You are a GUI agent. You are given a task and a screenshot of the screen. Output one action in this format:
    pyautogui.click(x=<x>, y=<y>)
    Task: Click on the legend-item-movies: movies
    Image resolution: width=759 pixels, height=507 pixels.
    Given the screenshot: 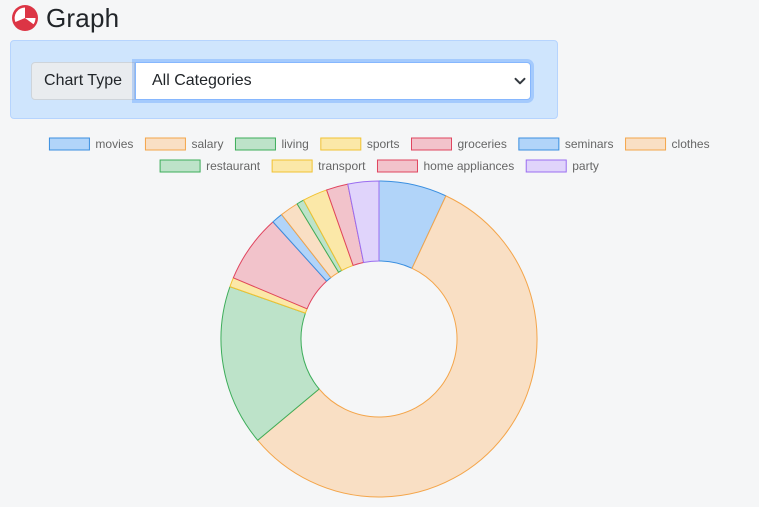 What is the action you would take?
    pyautogui.click(x=90, y=144)
    